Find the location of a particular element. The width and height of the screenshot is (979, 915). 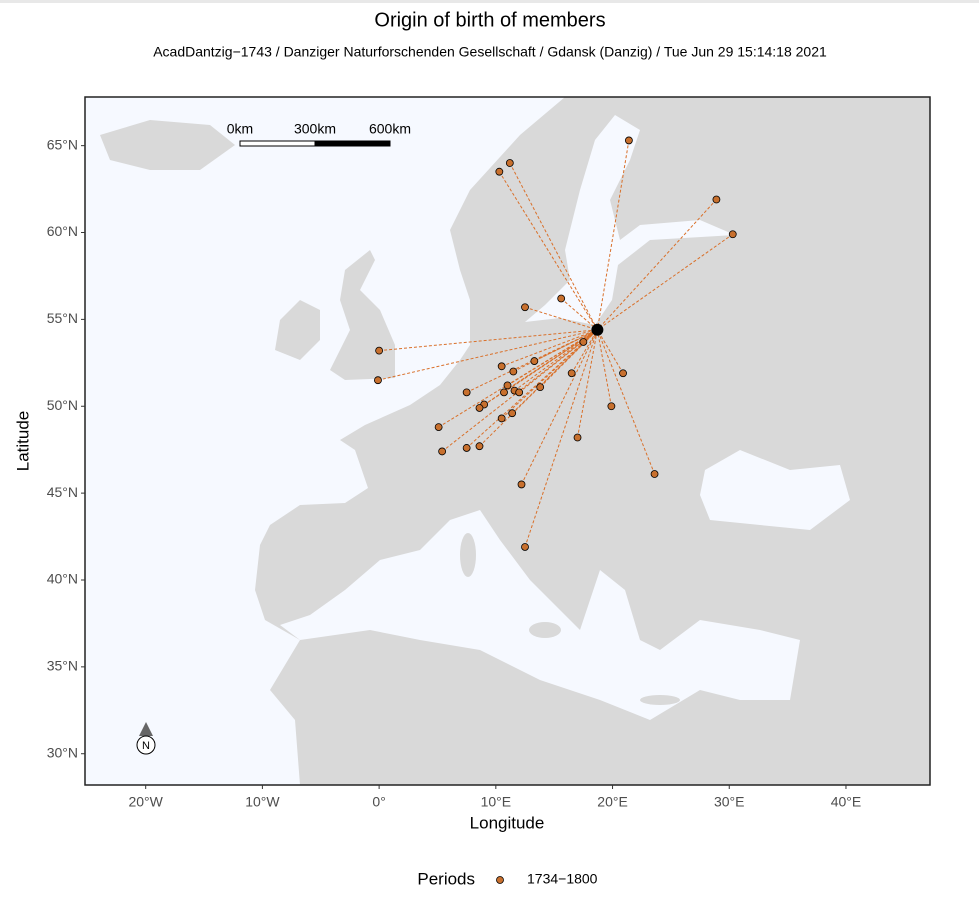

x-tick-label: 30°E is located at coordinates (729, 802).